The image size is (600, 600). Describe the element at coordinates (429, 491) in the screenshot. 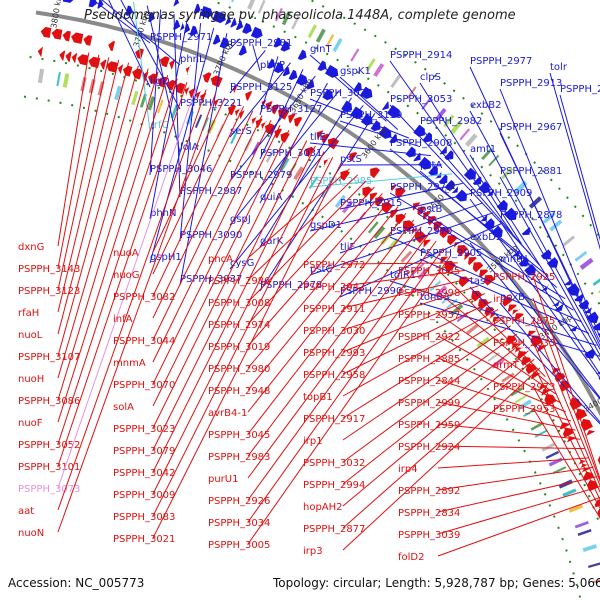

I see `gene-label: PSPPH_2892` at that location.